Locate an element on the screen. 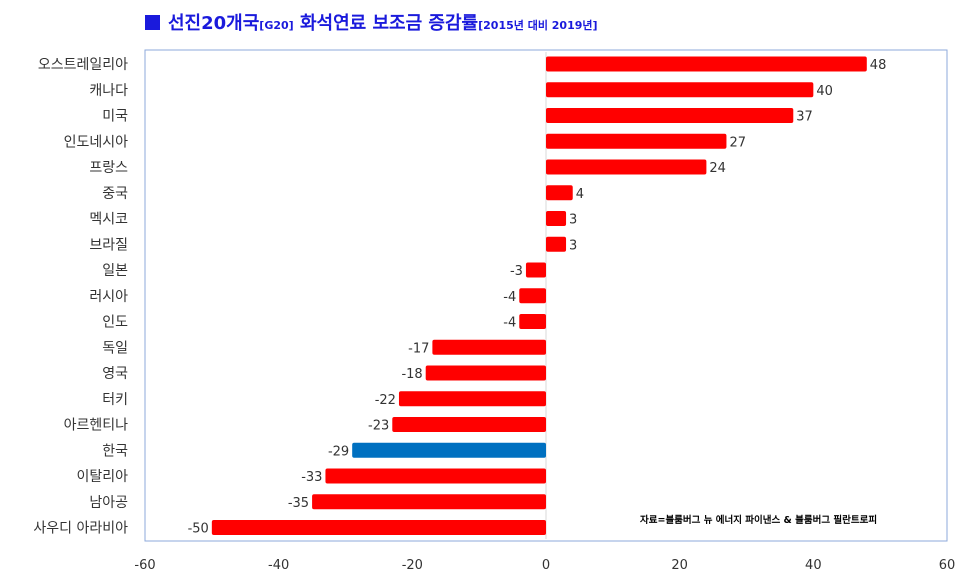 This screenshot has height=585, width=970. value-label: -23 is located at coordinates (378, 426).